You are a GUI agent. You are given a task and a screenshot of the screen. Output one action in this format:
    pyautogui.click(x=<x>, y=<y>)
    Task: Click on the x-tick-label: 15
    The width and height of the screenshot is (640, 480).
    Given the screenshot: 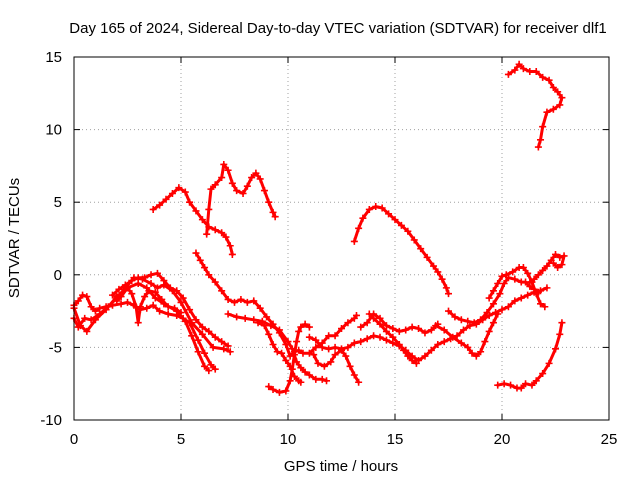 What is the action you would take?
    pyautogui.click(x=395, y=439)
    